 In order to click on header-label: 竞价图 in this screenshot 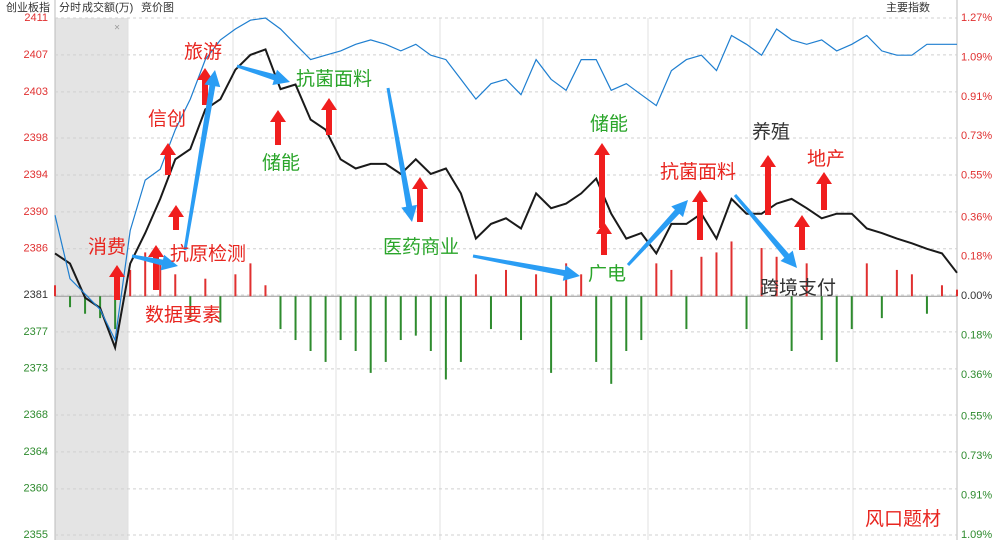, I will do `click(157, 7)`.